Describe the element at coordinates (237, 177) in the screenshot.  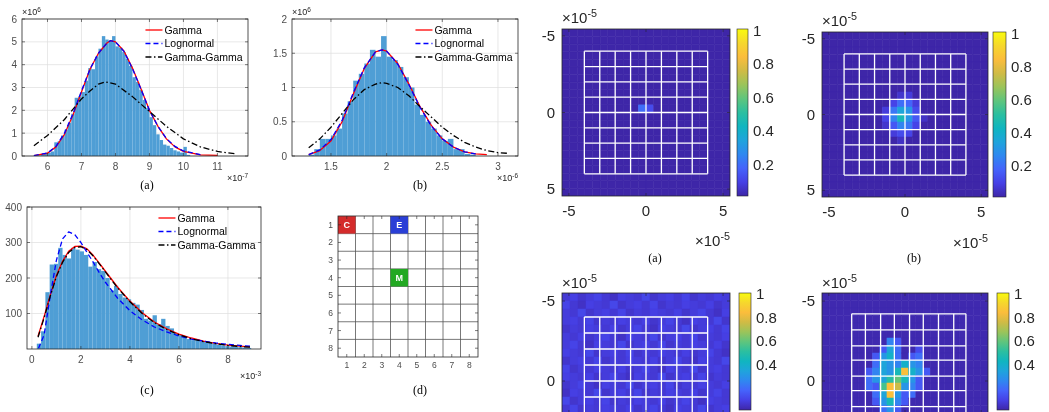
I see `x-axis-title: ×10$^{-7}$` at that location.